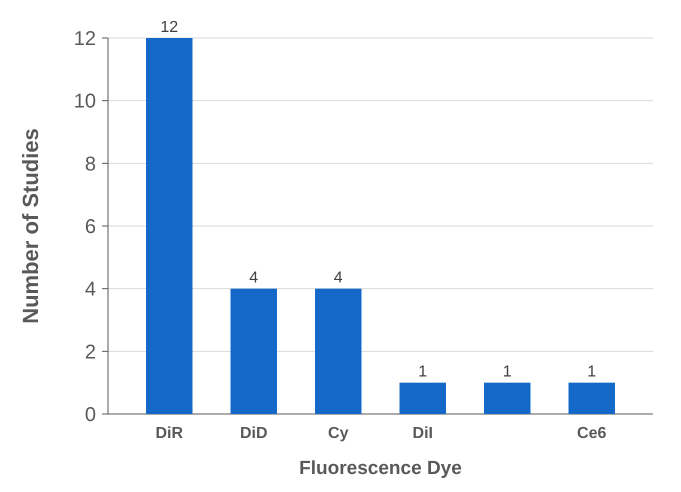 The width and height of the screenshot is (681, 492). Describe the element at coordinates (254, 433) in the screenshot. I see `x-tick-label: DiD` at that location.